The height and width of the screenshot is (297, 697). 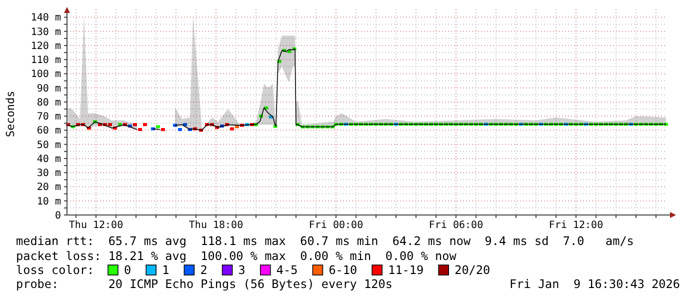 What do you see at coordinates (48, 88) in the screenshot?
I see `y-tick-label: 90 m` at bounding box center [48, 88].